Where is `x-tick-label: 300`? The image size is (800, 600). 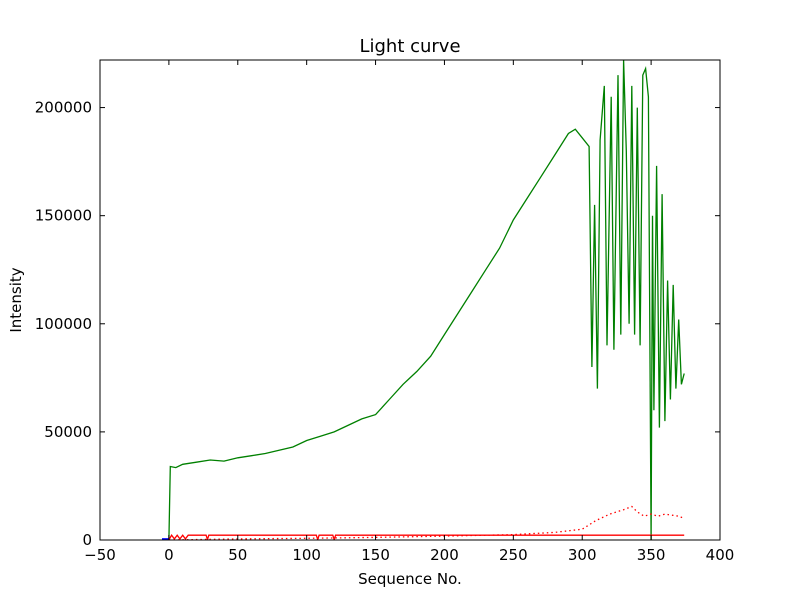 x-tick-label: 300 is located at coordinates (582, 555).